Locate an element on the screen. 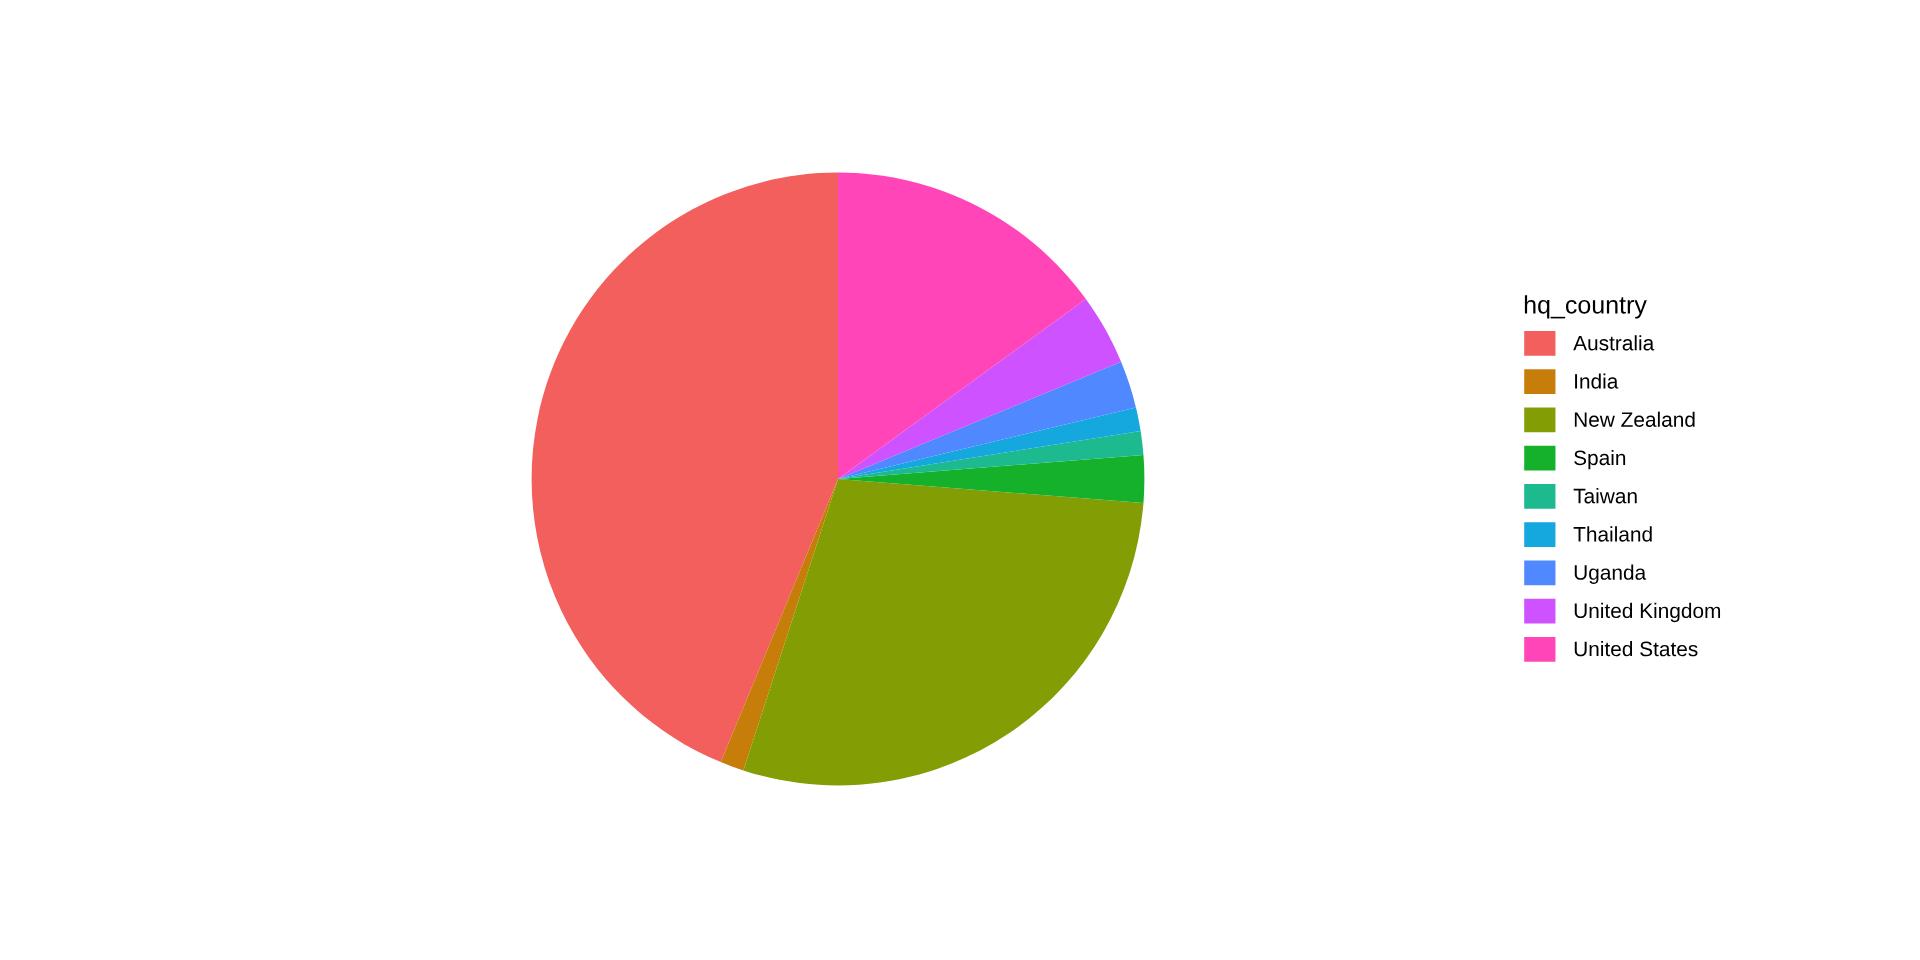 The height and width of the screenshot is (960, 1920). legend-label: Taiwan is located at coordinates (1605, 496).